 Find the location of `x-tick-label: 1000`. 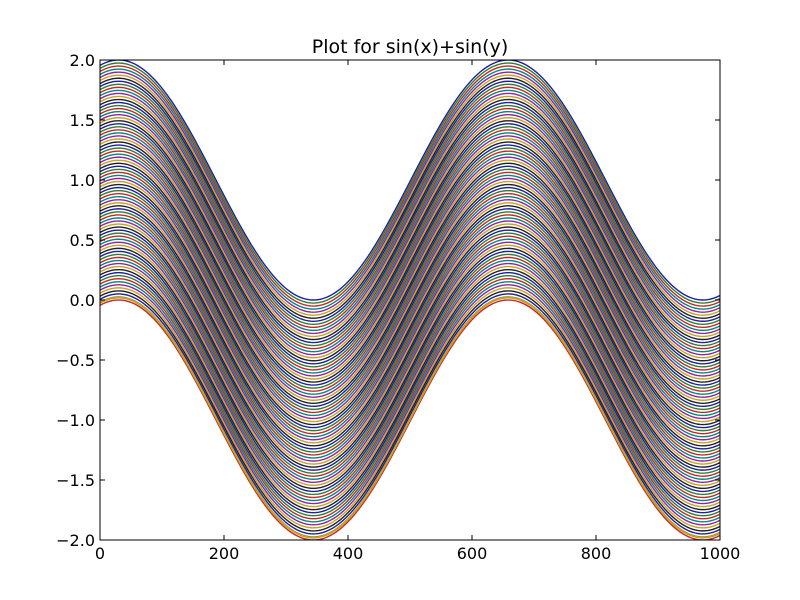

x-tick-label: 1000 is located at coordinates (720, 553).